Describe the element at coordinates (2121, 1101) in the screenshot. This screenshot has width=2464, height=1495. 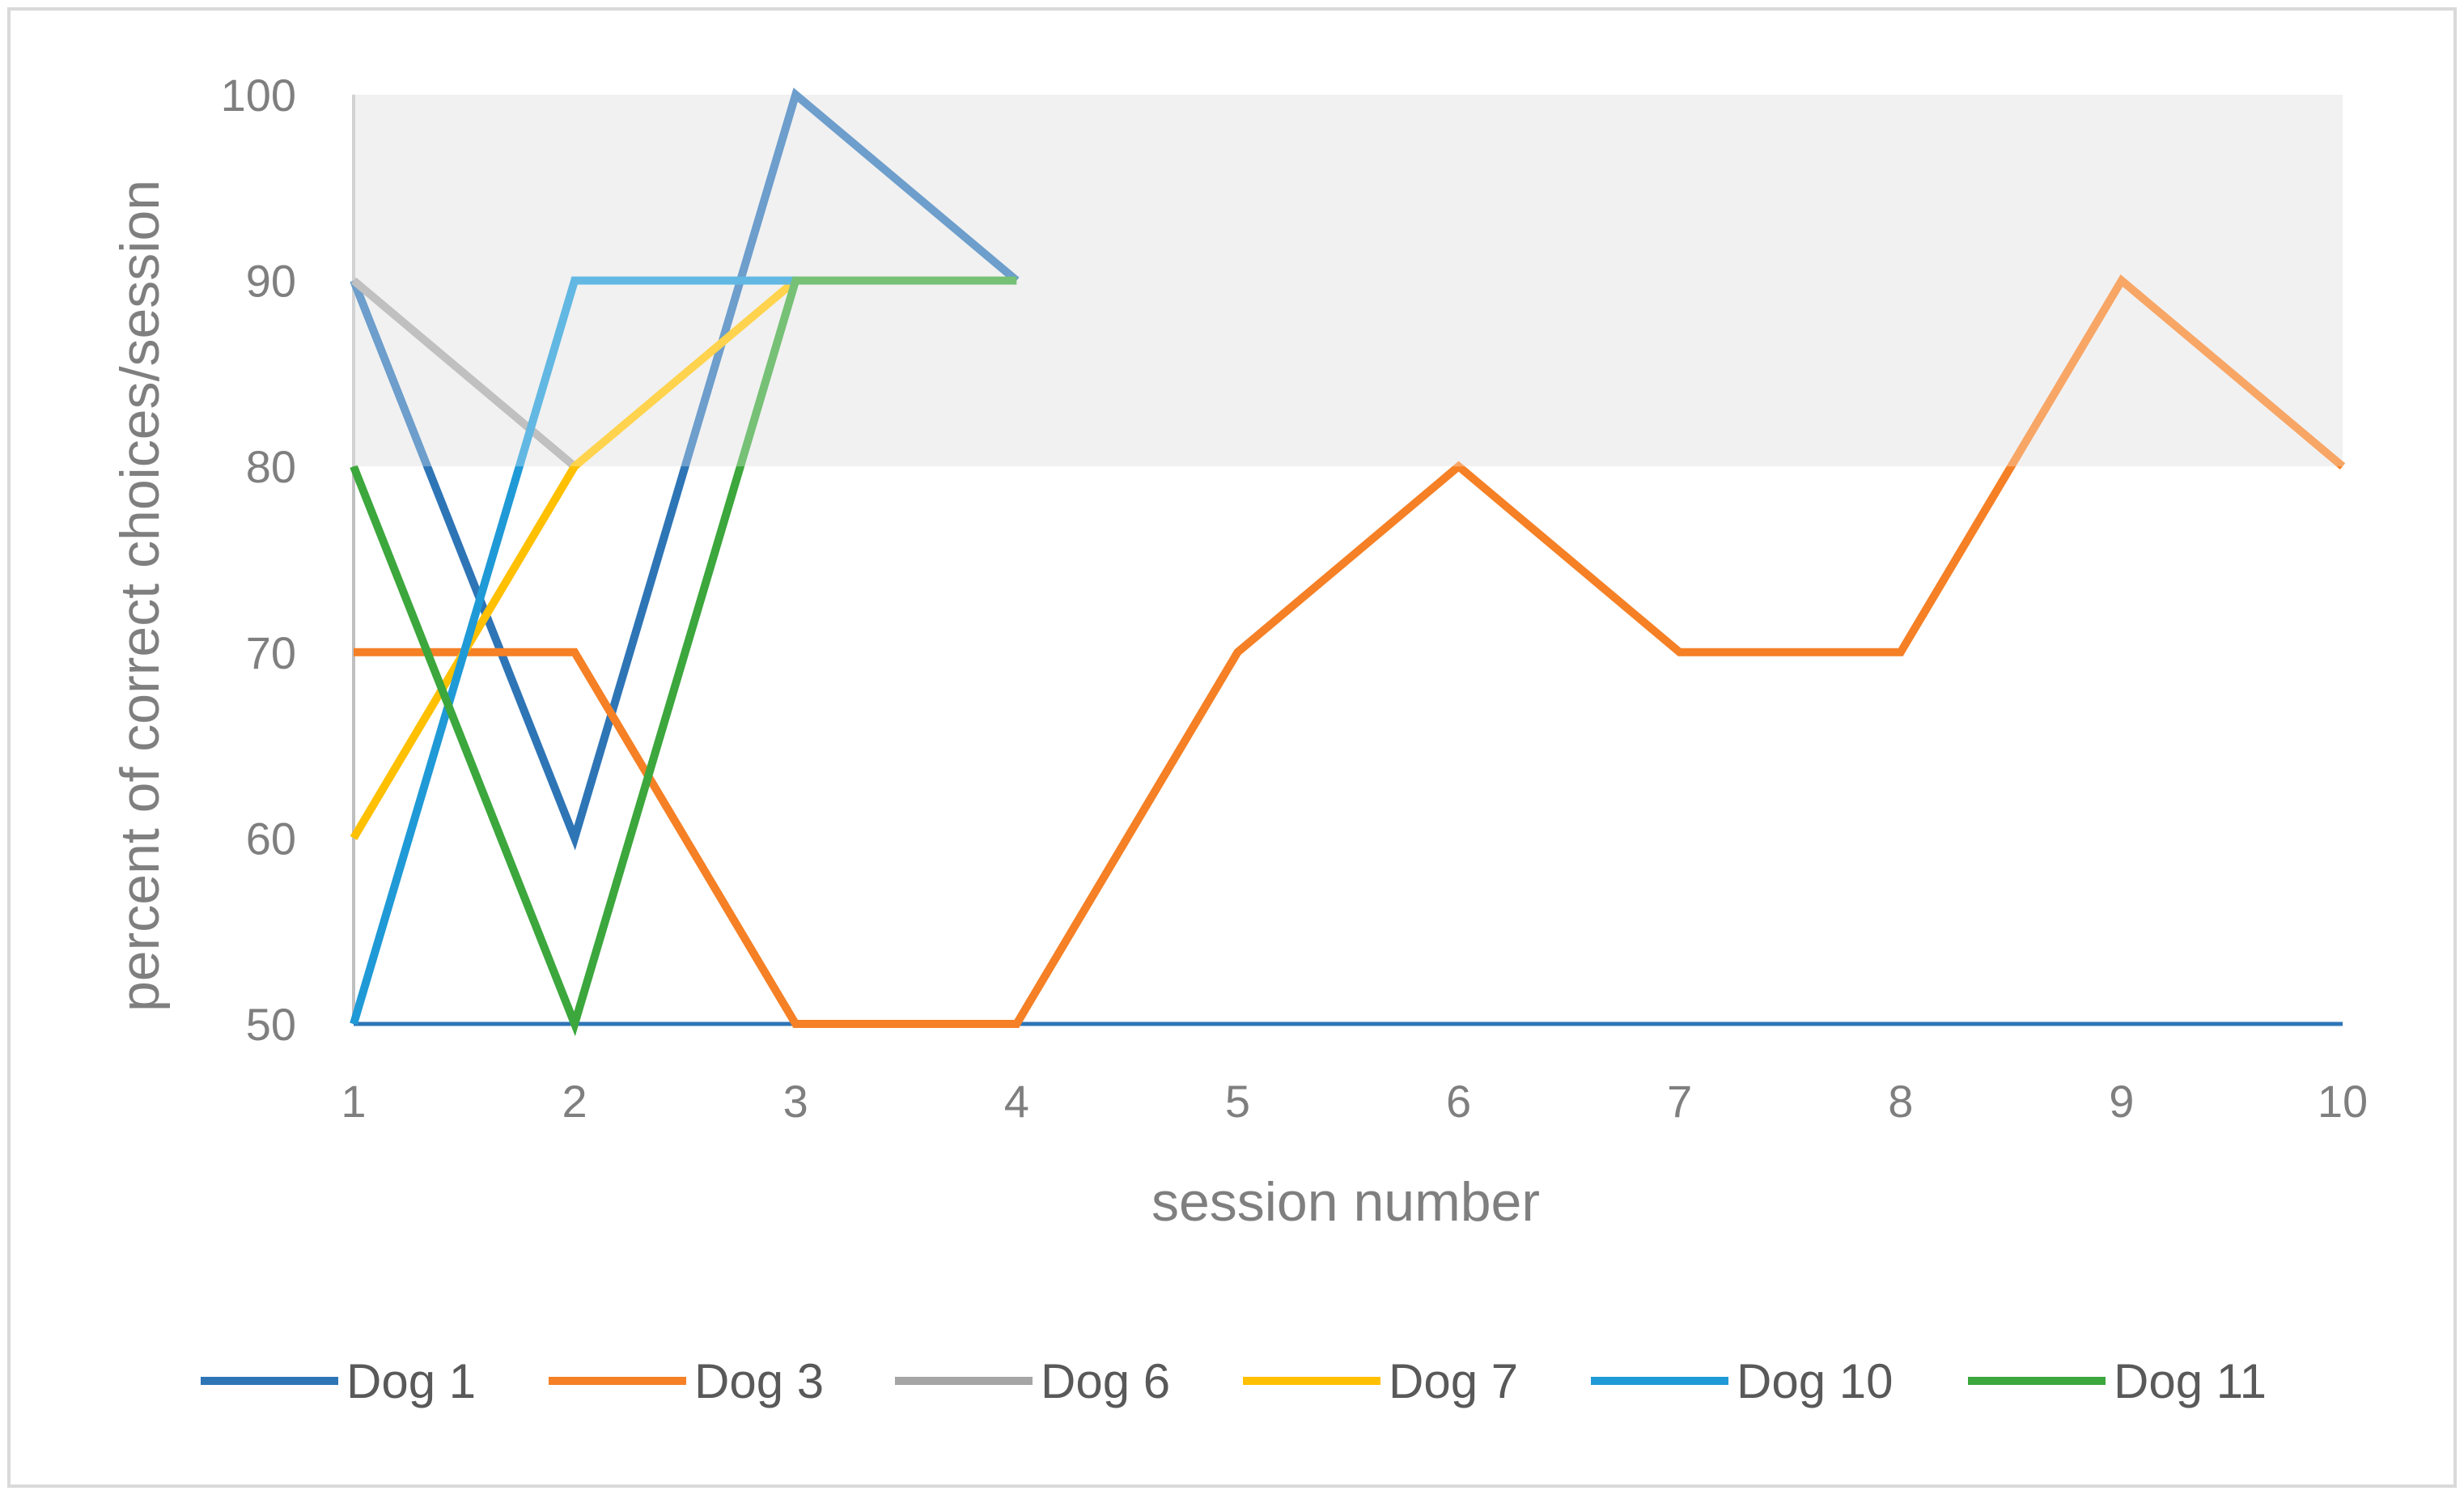
I see `x-tick-label-9: 9` at that location.